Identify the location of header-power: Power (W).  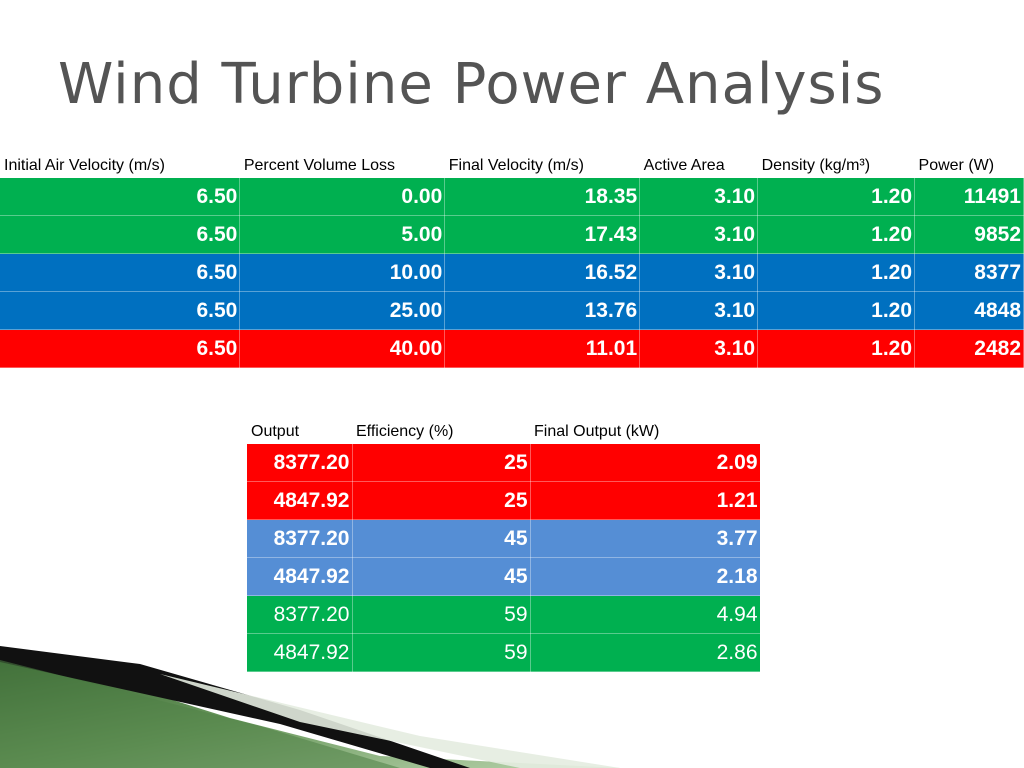
(956, 165).